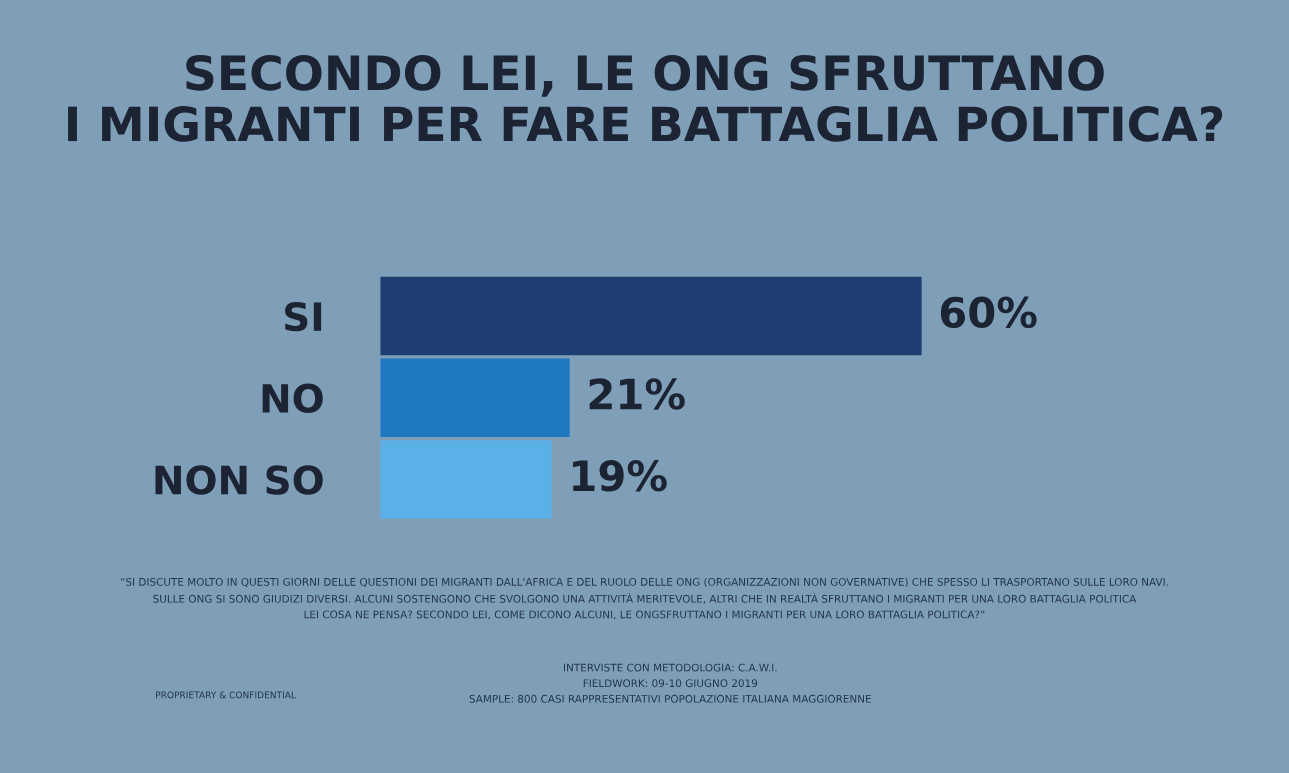 Image resolution: width=1289 pixels, height=773 pixels. What do you see at coordinates (637, 394) in the screenshot?
I see `data-label: 21%` at bounding box center [637, 394].